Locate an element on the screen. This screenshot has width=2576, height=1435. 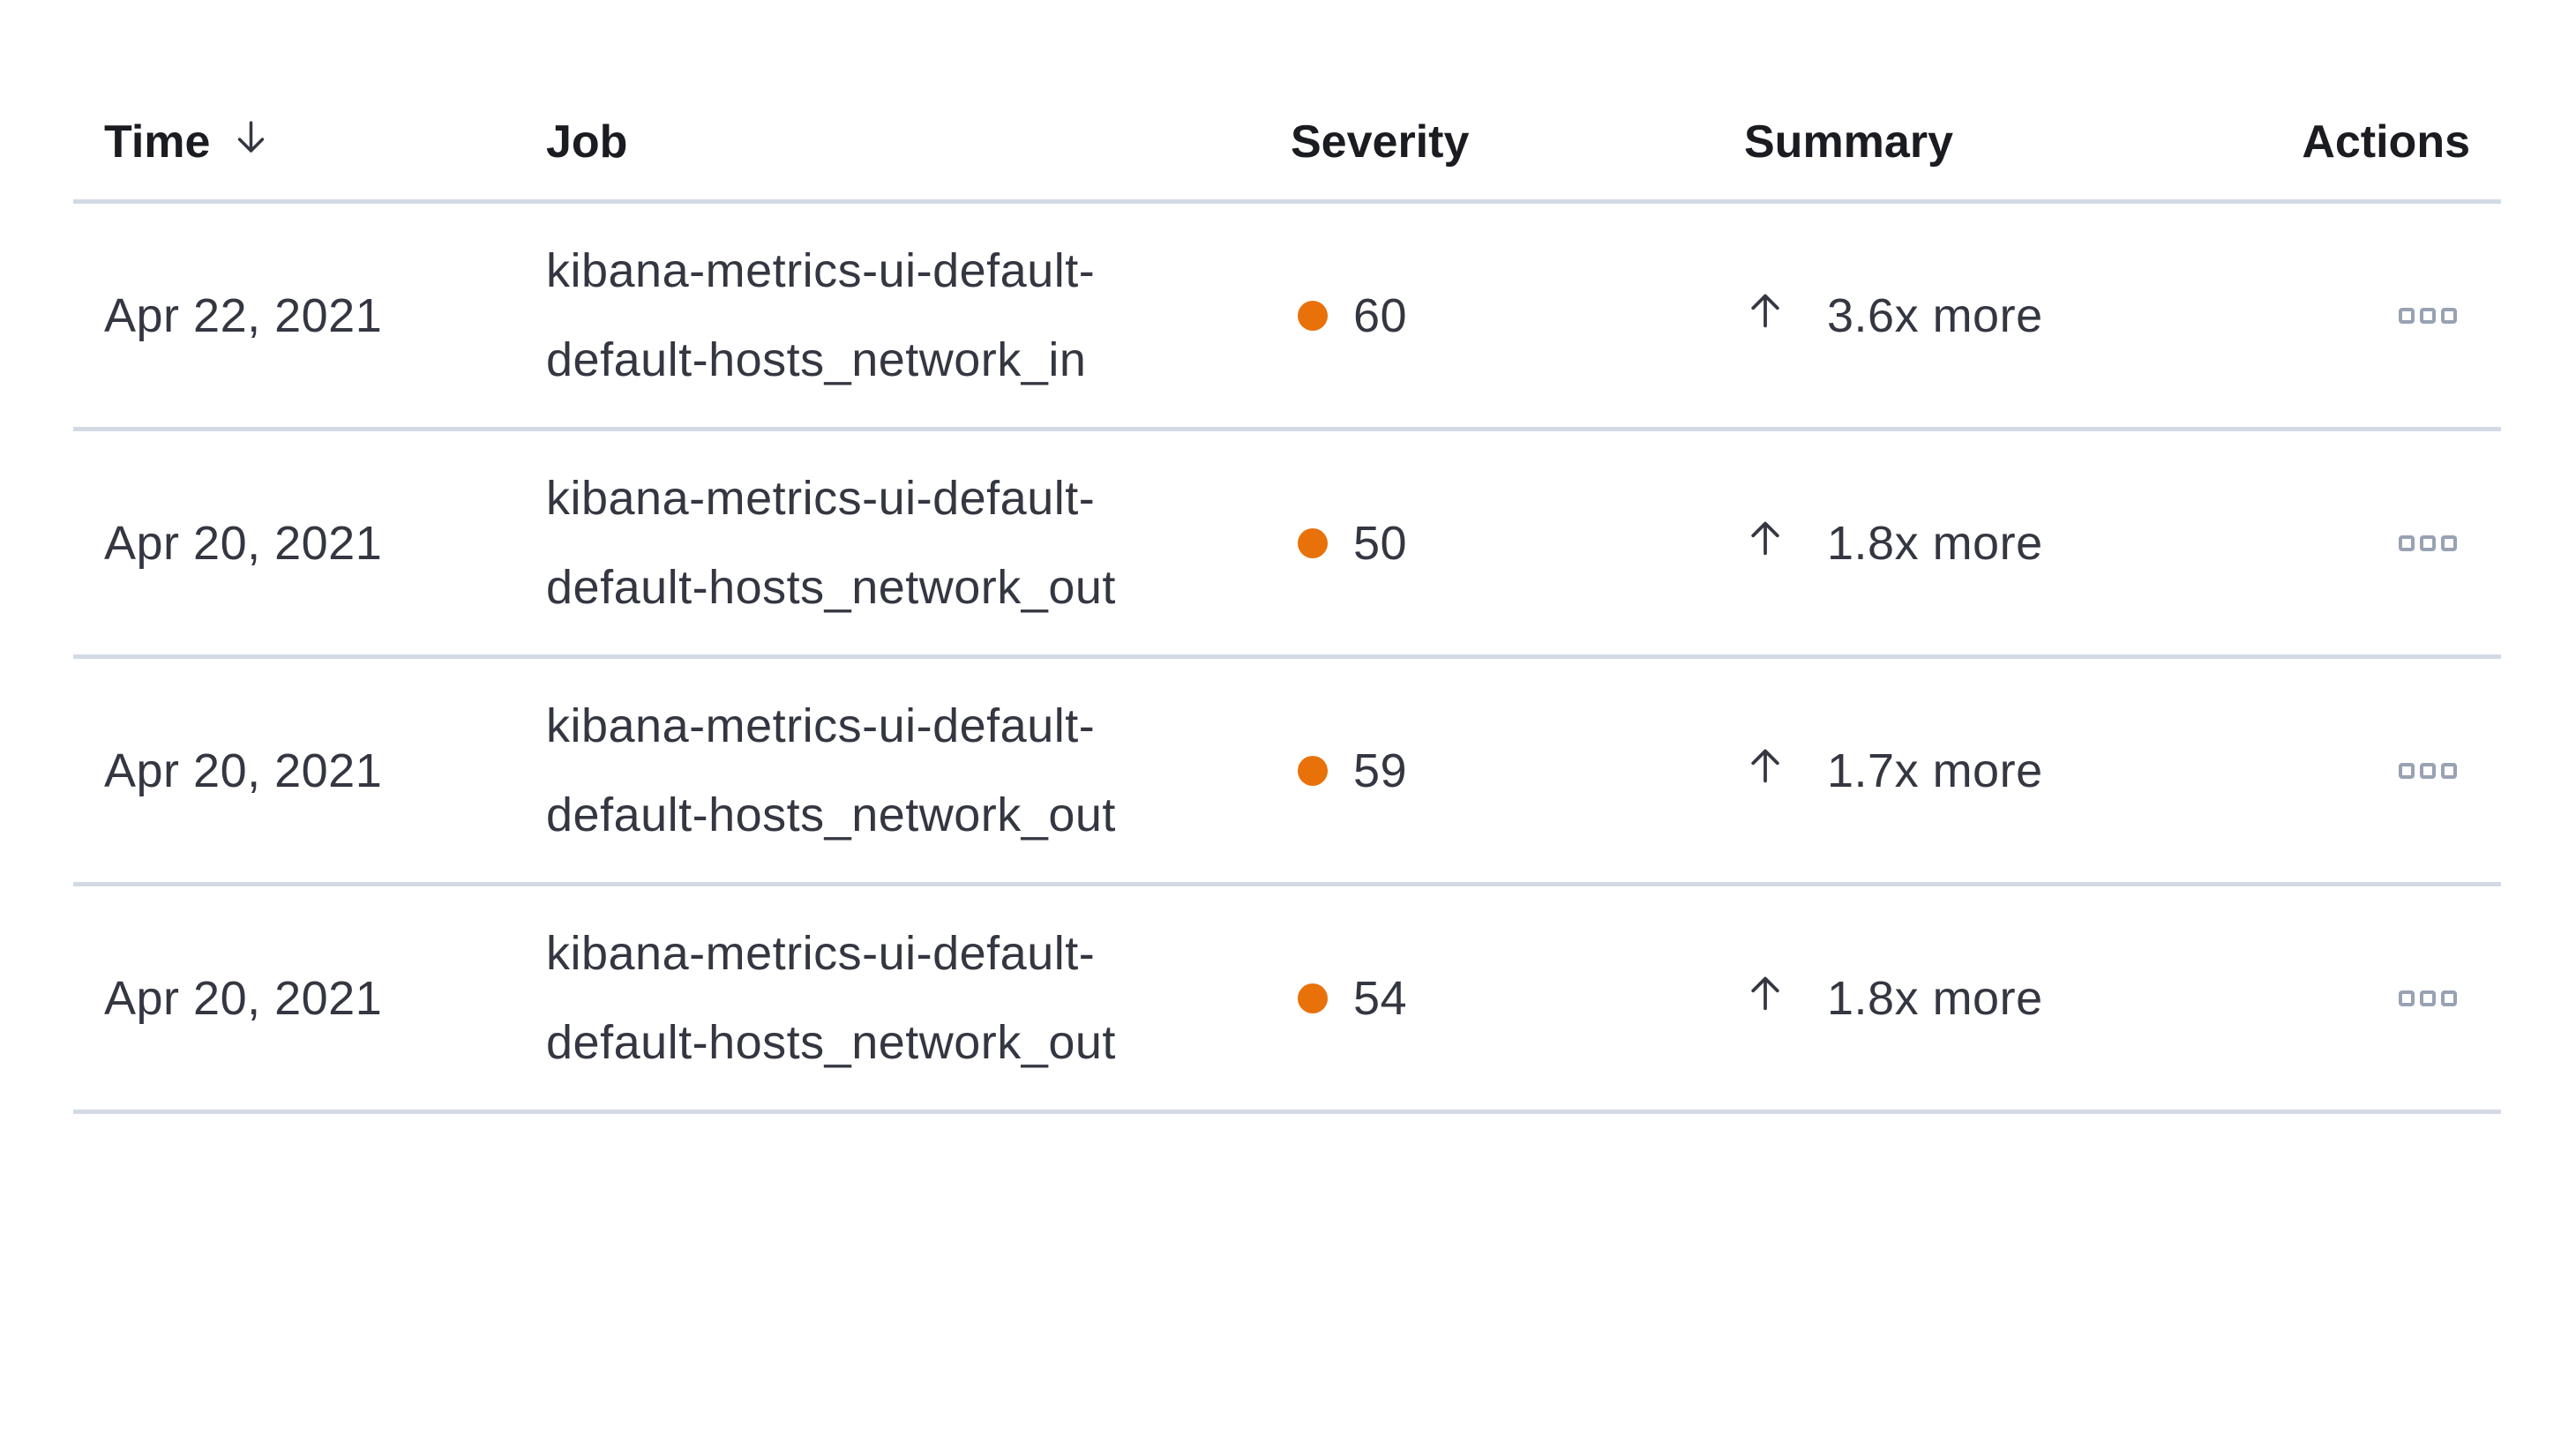
sort-descending-icon is located at coordinates (251, 143).